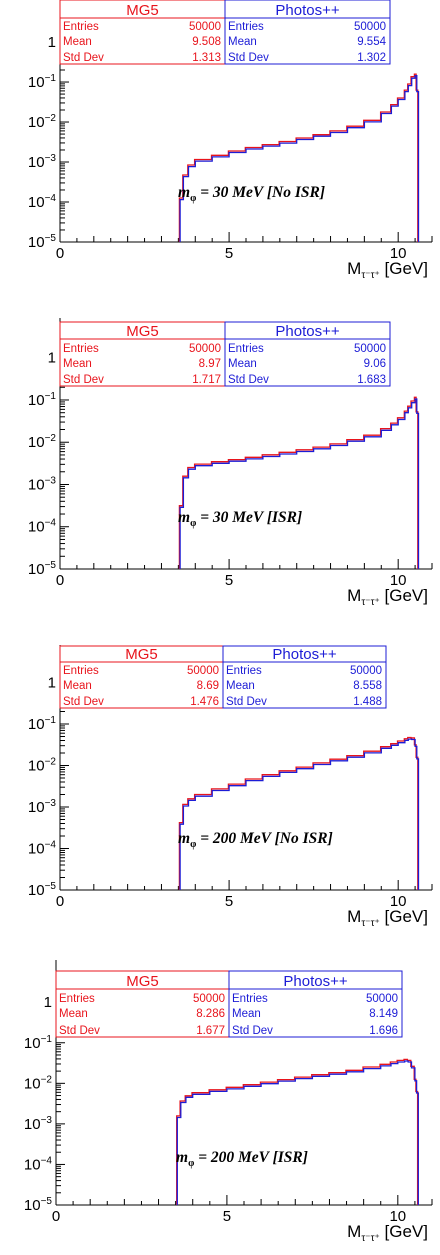 The image size is (440, 1255). Describe the element at coordinates (240, 519) in the screenshot. I see `plot-annotation: mφ = 30 MeV [ISR]` at that location.